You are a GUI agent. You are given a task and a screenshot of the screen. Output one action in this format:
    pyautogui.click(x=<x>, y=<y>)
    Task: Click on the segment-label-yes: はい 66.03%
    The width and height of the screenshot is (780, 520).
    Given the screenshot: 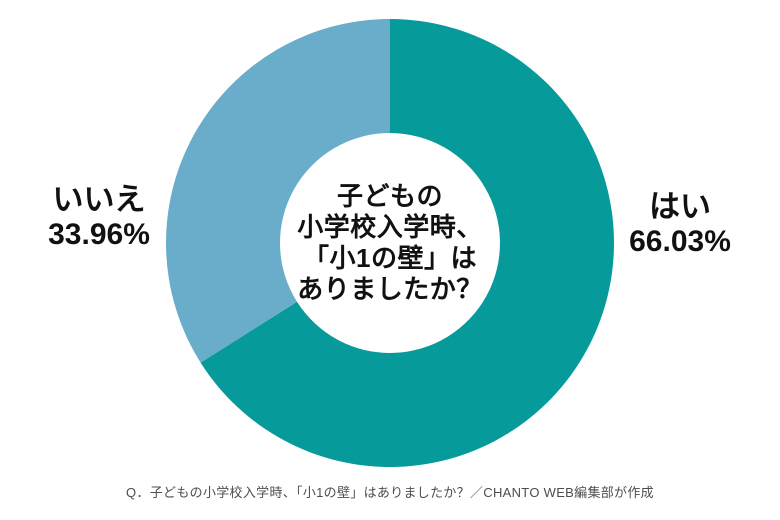 What is the action you would take?
    pyautogui.click(x=680, y=224)
    